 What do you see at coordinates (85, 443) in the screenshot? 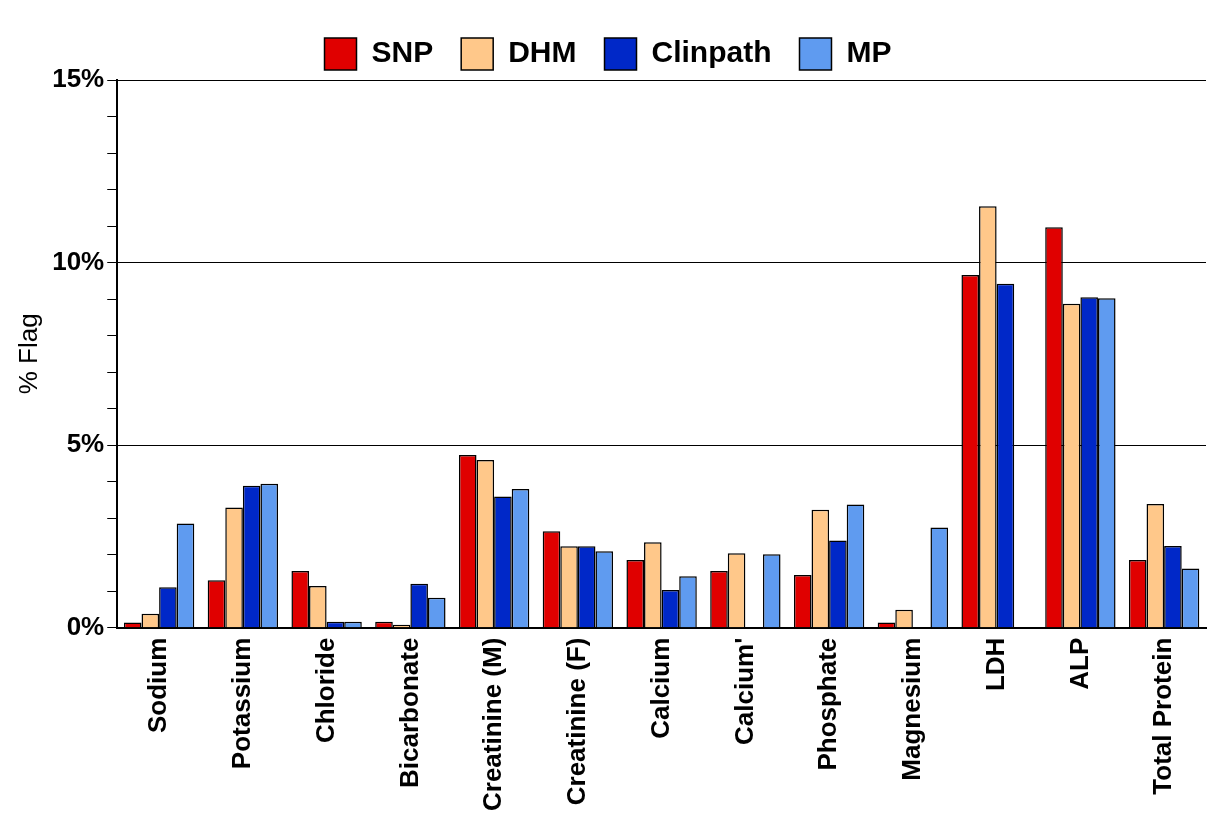
I see `y-tick-label: 5%` at bounding box center [85, 443].